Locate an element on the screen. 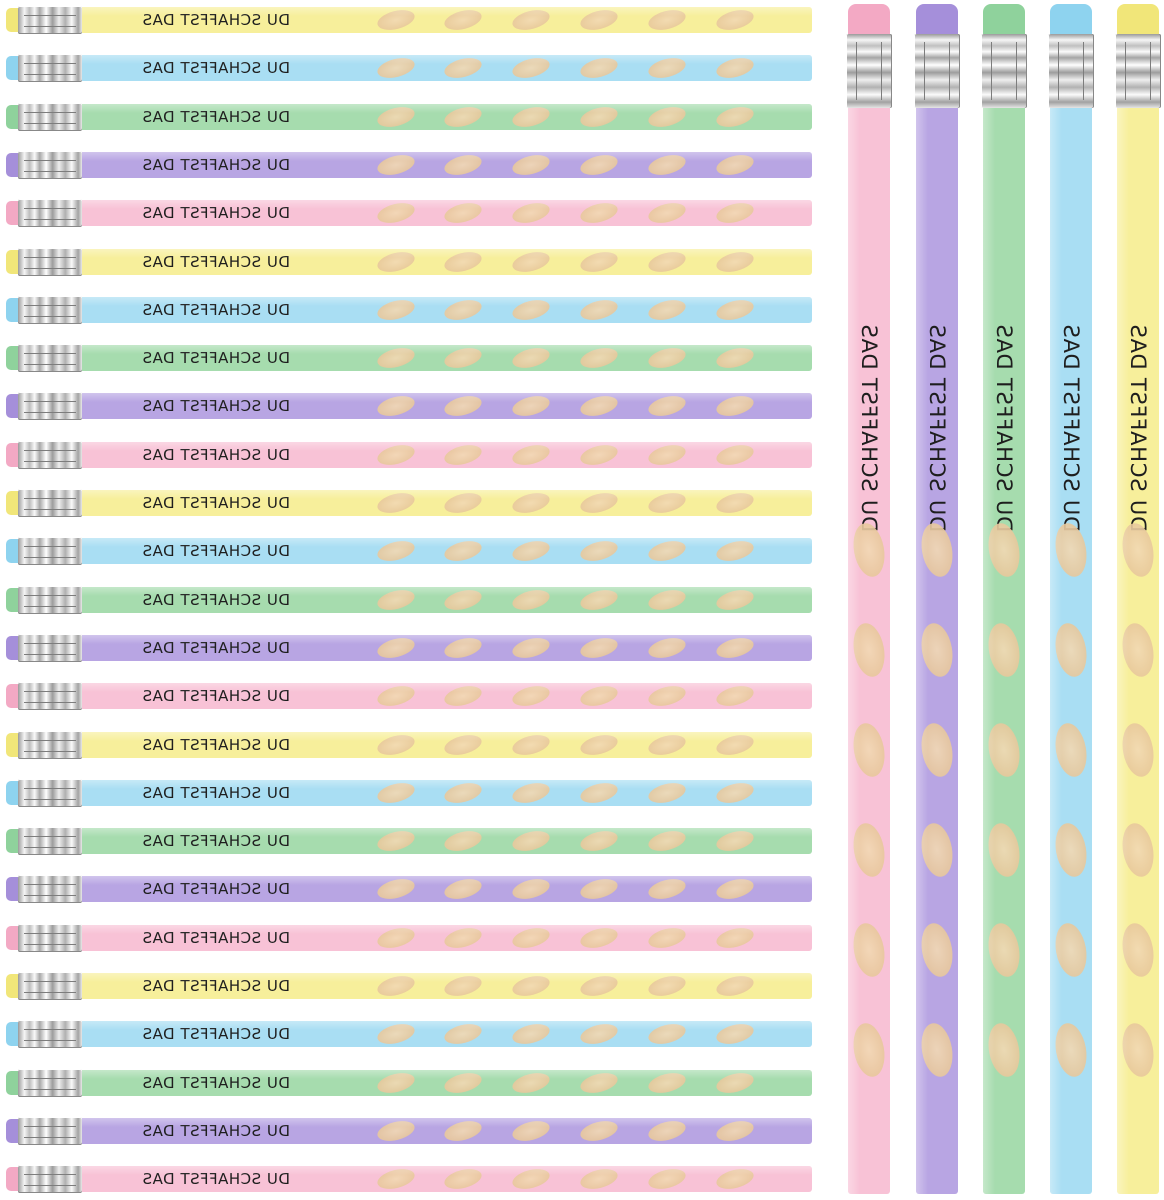  vertical-pencil-purple: DU SCHAFFST DAS is located at coordinates (937, 599).